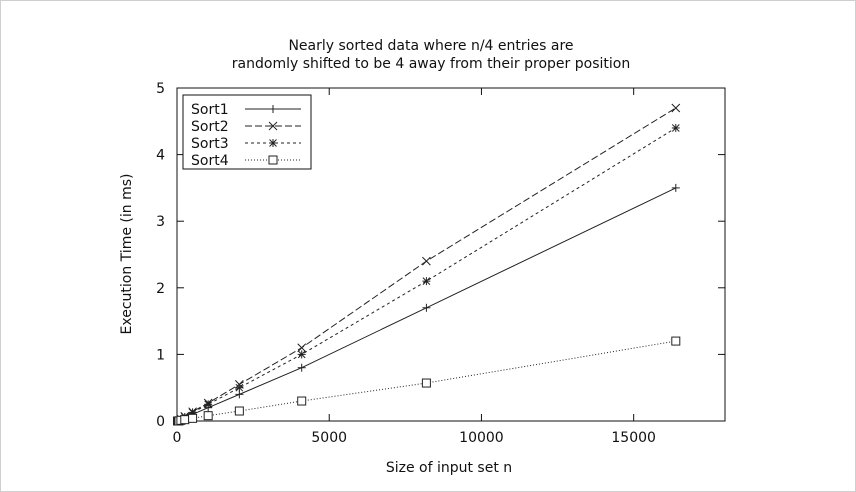 The image size is (856, 492). Describe the element at coordinates (160, 355) in the screenshot. I see `y-tick-label-1: 1` at that location.